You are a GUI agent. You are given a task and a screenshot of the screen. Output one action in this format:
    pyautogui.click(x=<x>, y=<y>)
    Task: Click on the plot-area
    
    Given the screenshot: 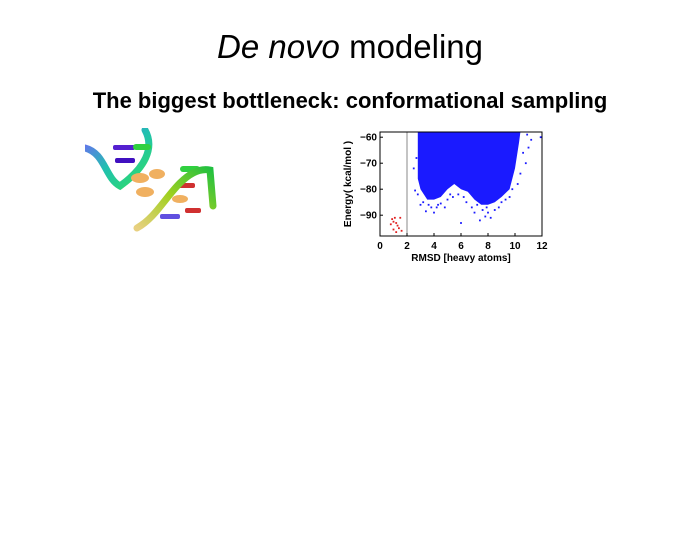 What is the action you would take?
    pyautogui.click(x=465, y=182)
    